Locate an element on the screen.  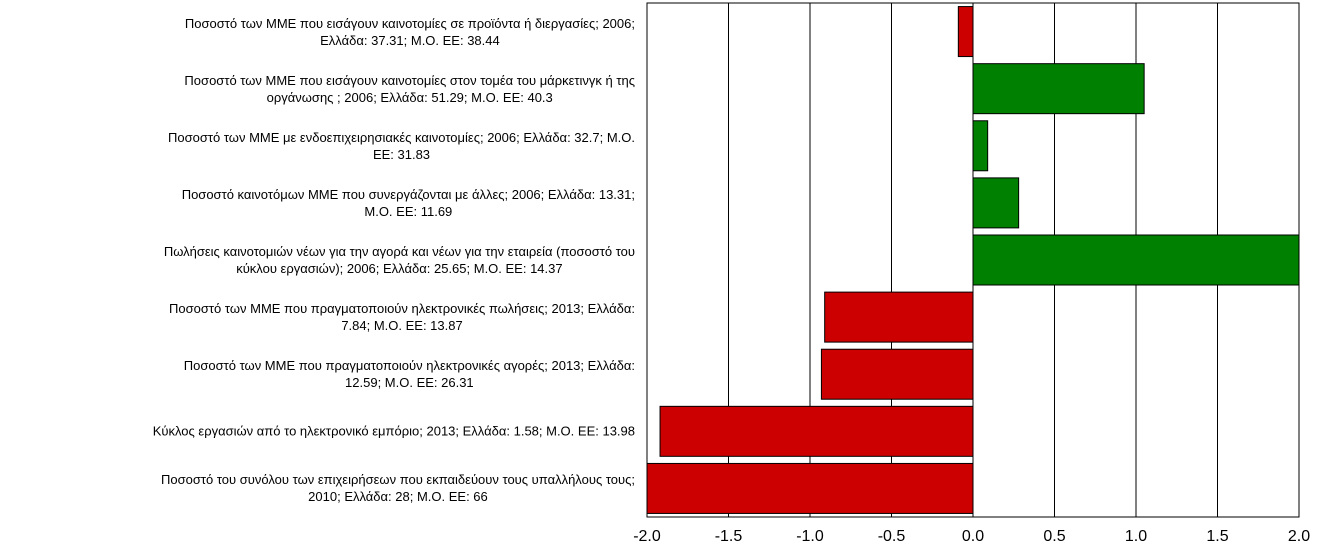
x-tick-label: 0.0 is located at coordinates (973, 536).